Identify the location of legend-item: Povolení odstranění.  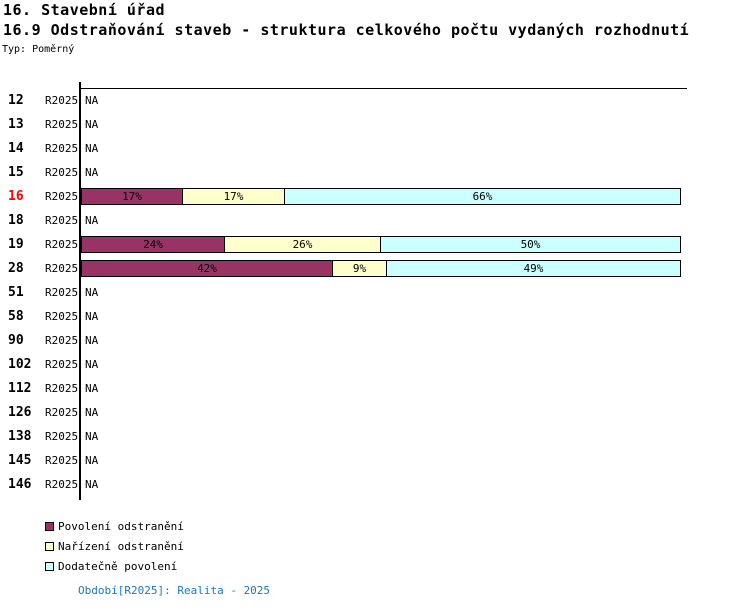
(195, 527).